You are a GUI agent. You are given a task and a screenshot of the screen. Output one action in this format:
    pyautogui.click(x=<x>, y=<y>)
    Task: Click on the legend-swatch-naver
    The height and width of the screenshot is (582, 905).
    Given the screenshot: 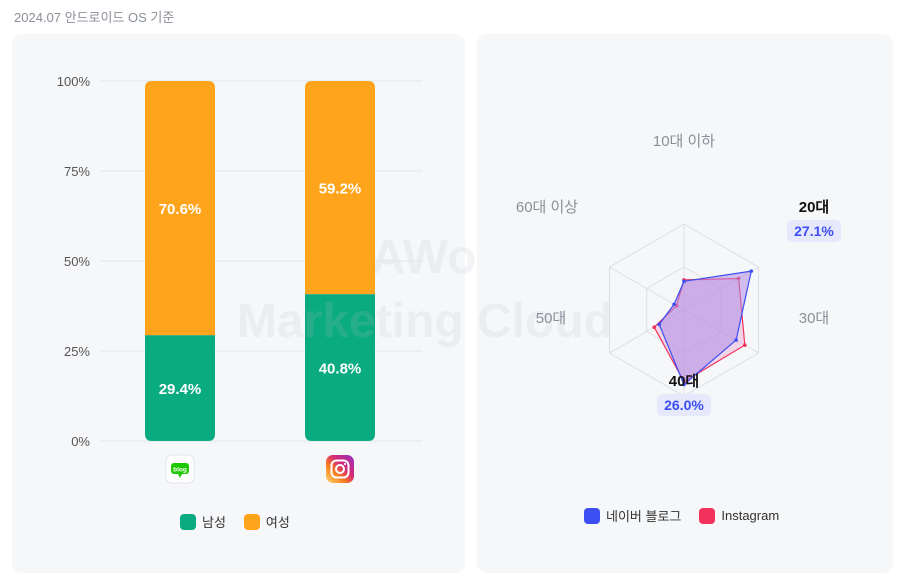 What is the action you would take?
    pyautogui.click(x=592, y=515)
    